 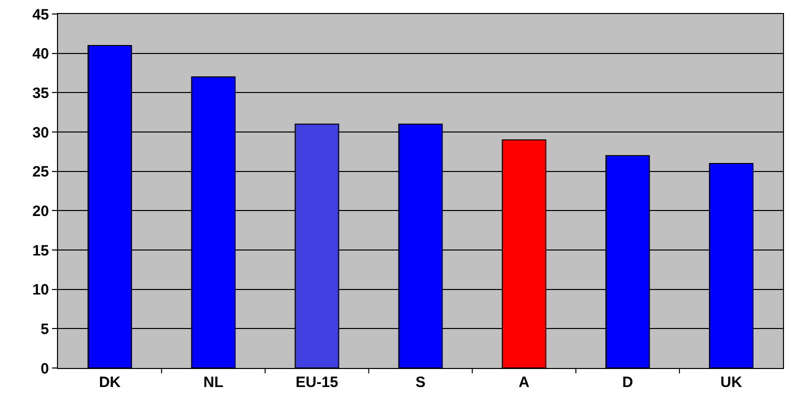 What do you see at coordinates (109, 382) in the screenshot?
I see `x-tick-label: DK` at bounding box center [109, 382].